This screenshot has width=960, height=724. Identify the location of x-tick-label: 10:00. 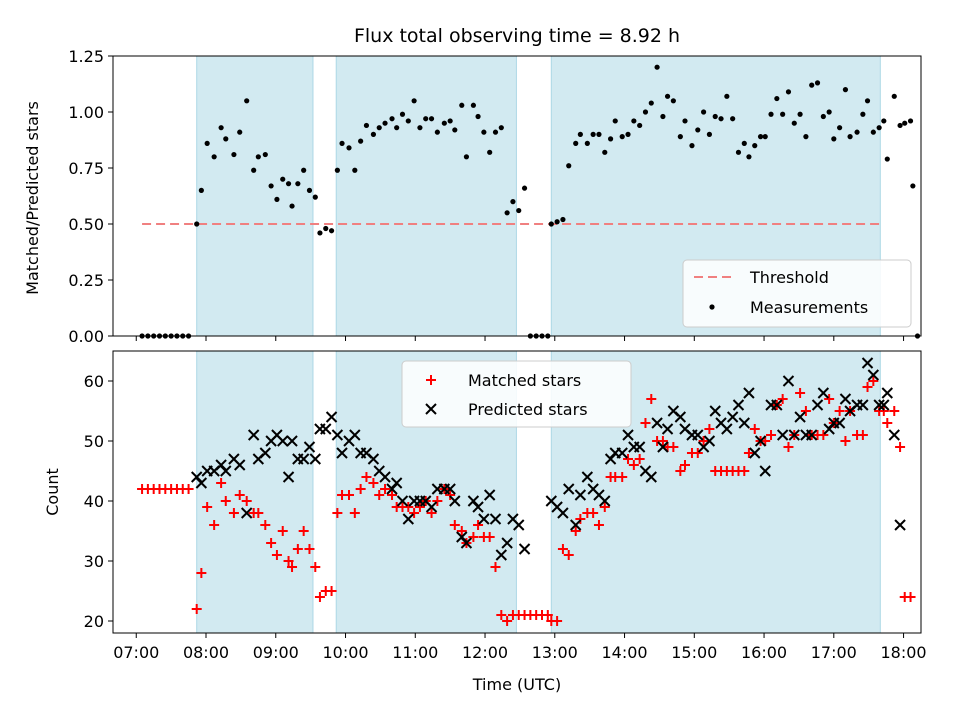
(345, 652).